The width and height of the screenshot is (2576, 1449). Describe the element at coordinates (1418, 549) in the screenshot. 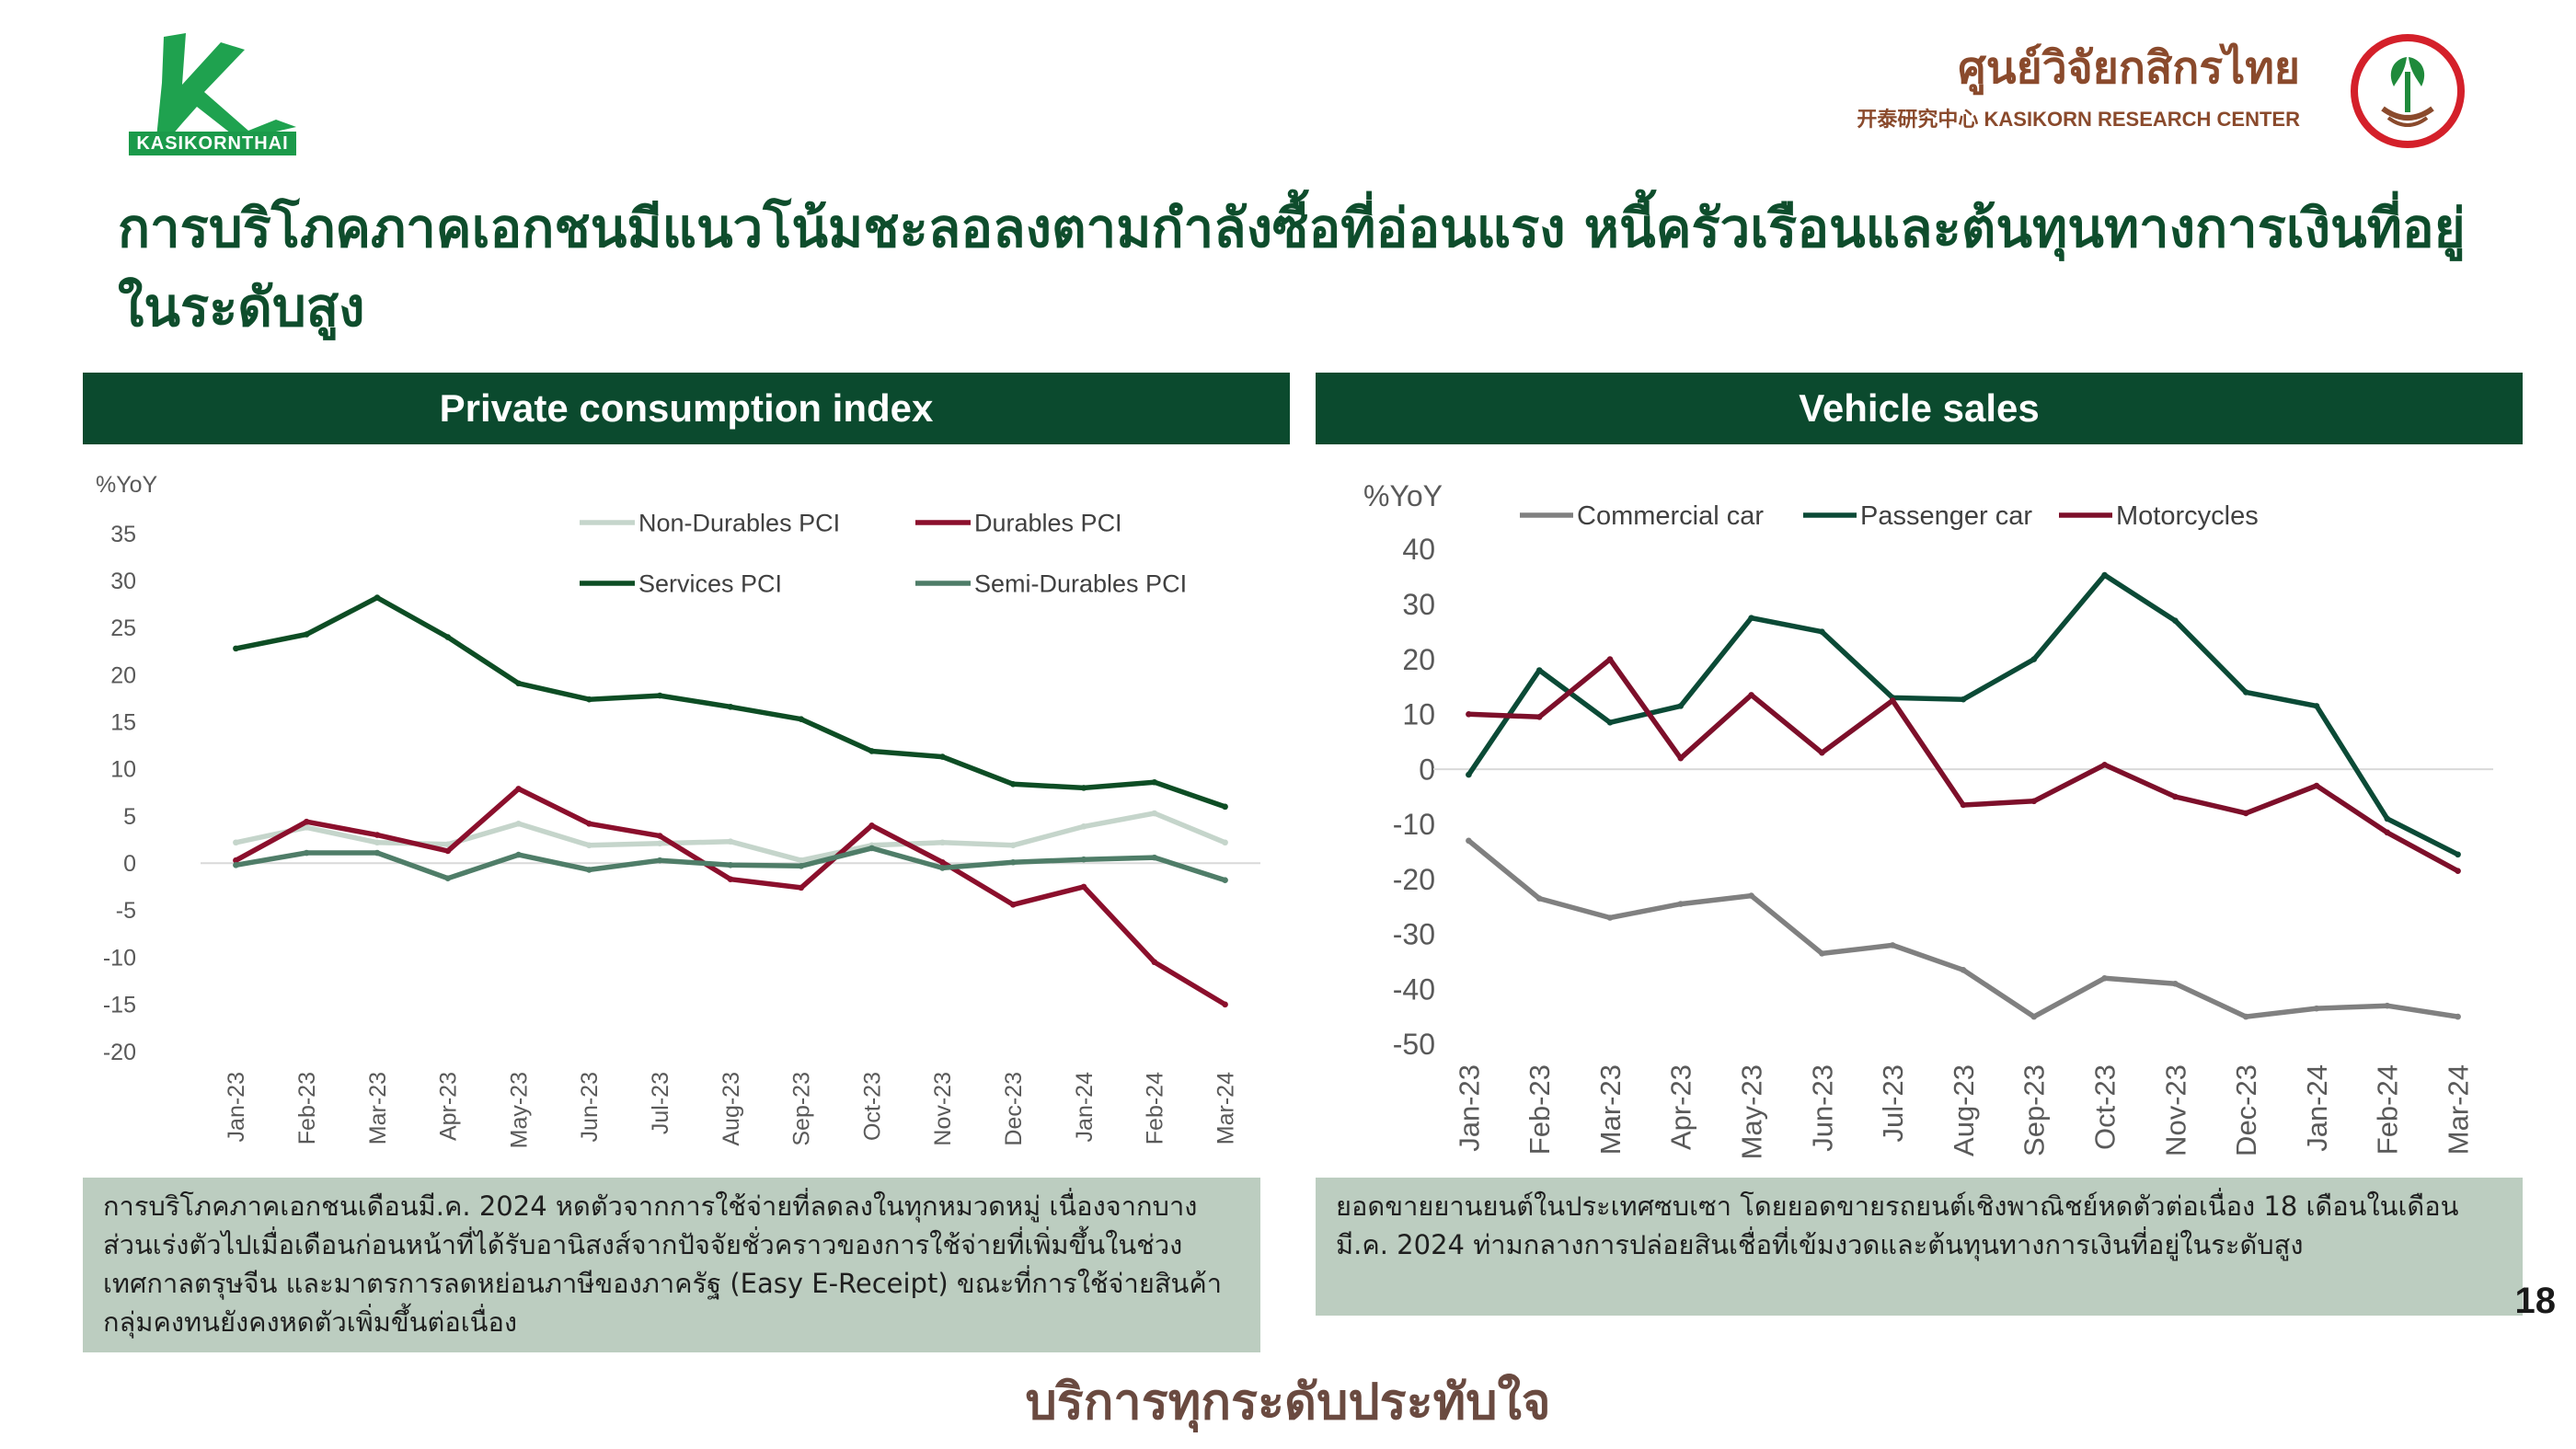

I see `y-tick-label: 40` at that location.